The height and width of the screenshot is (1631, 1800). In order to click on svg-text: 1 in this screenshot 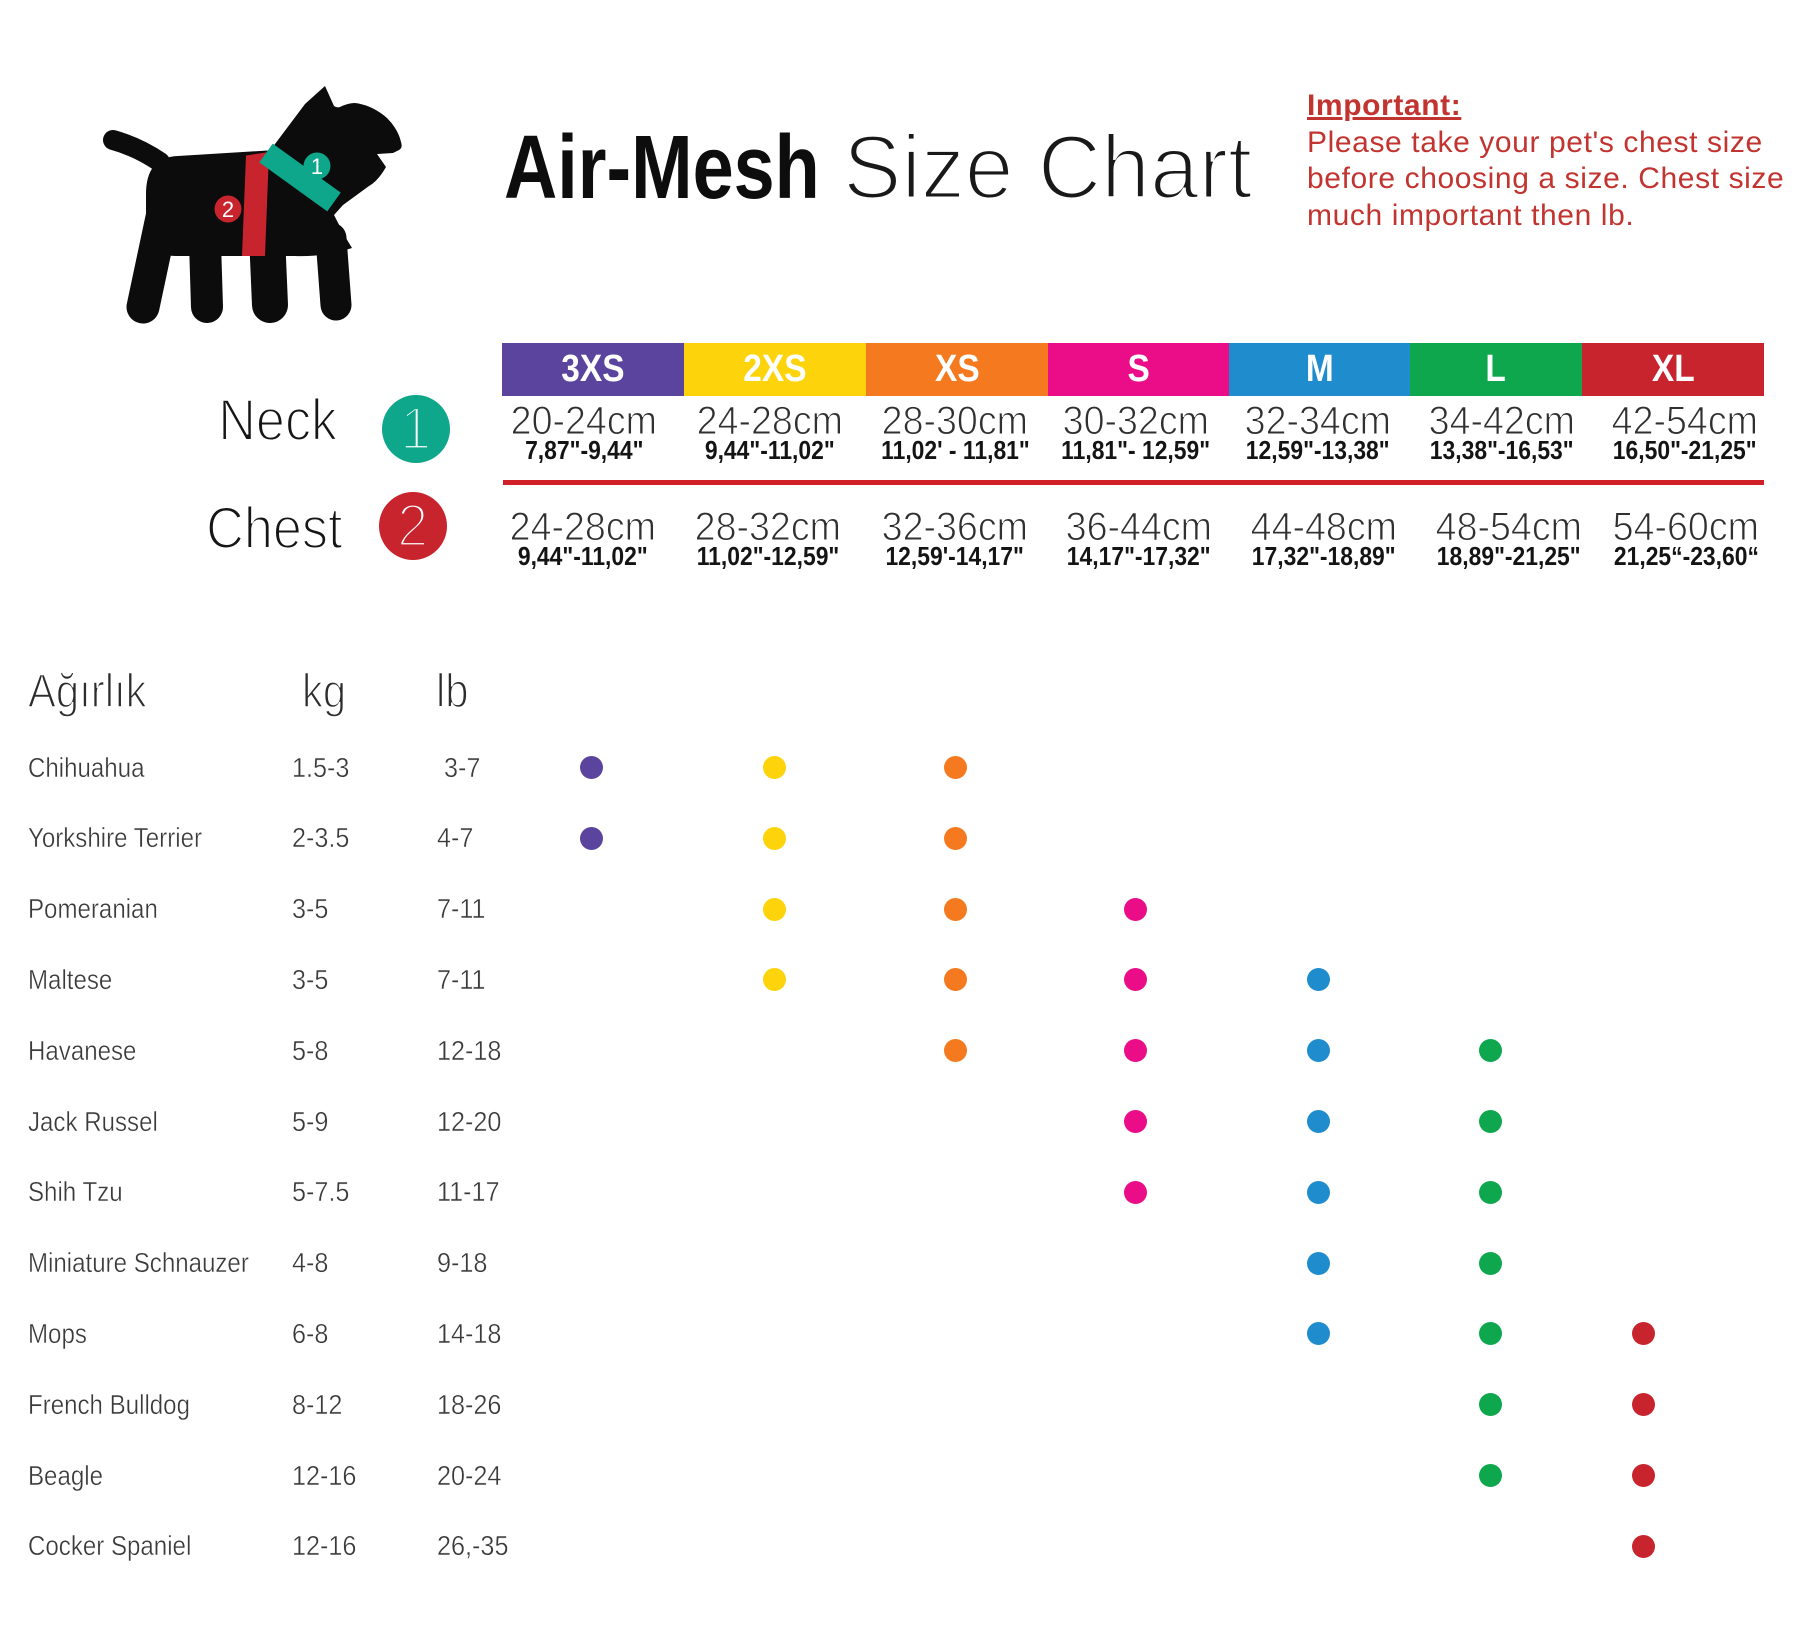, I will do `click(317, 166)`.